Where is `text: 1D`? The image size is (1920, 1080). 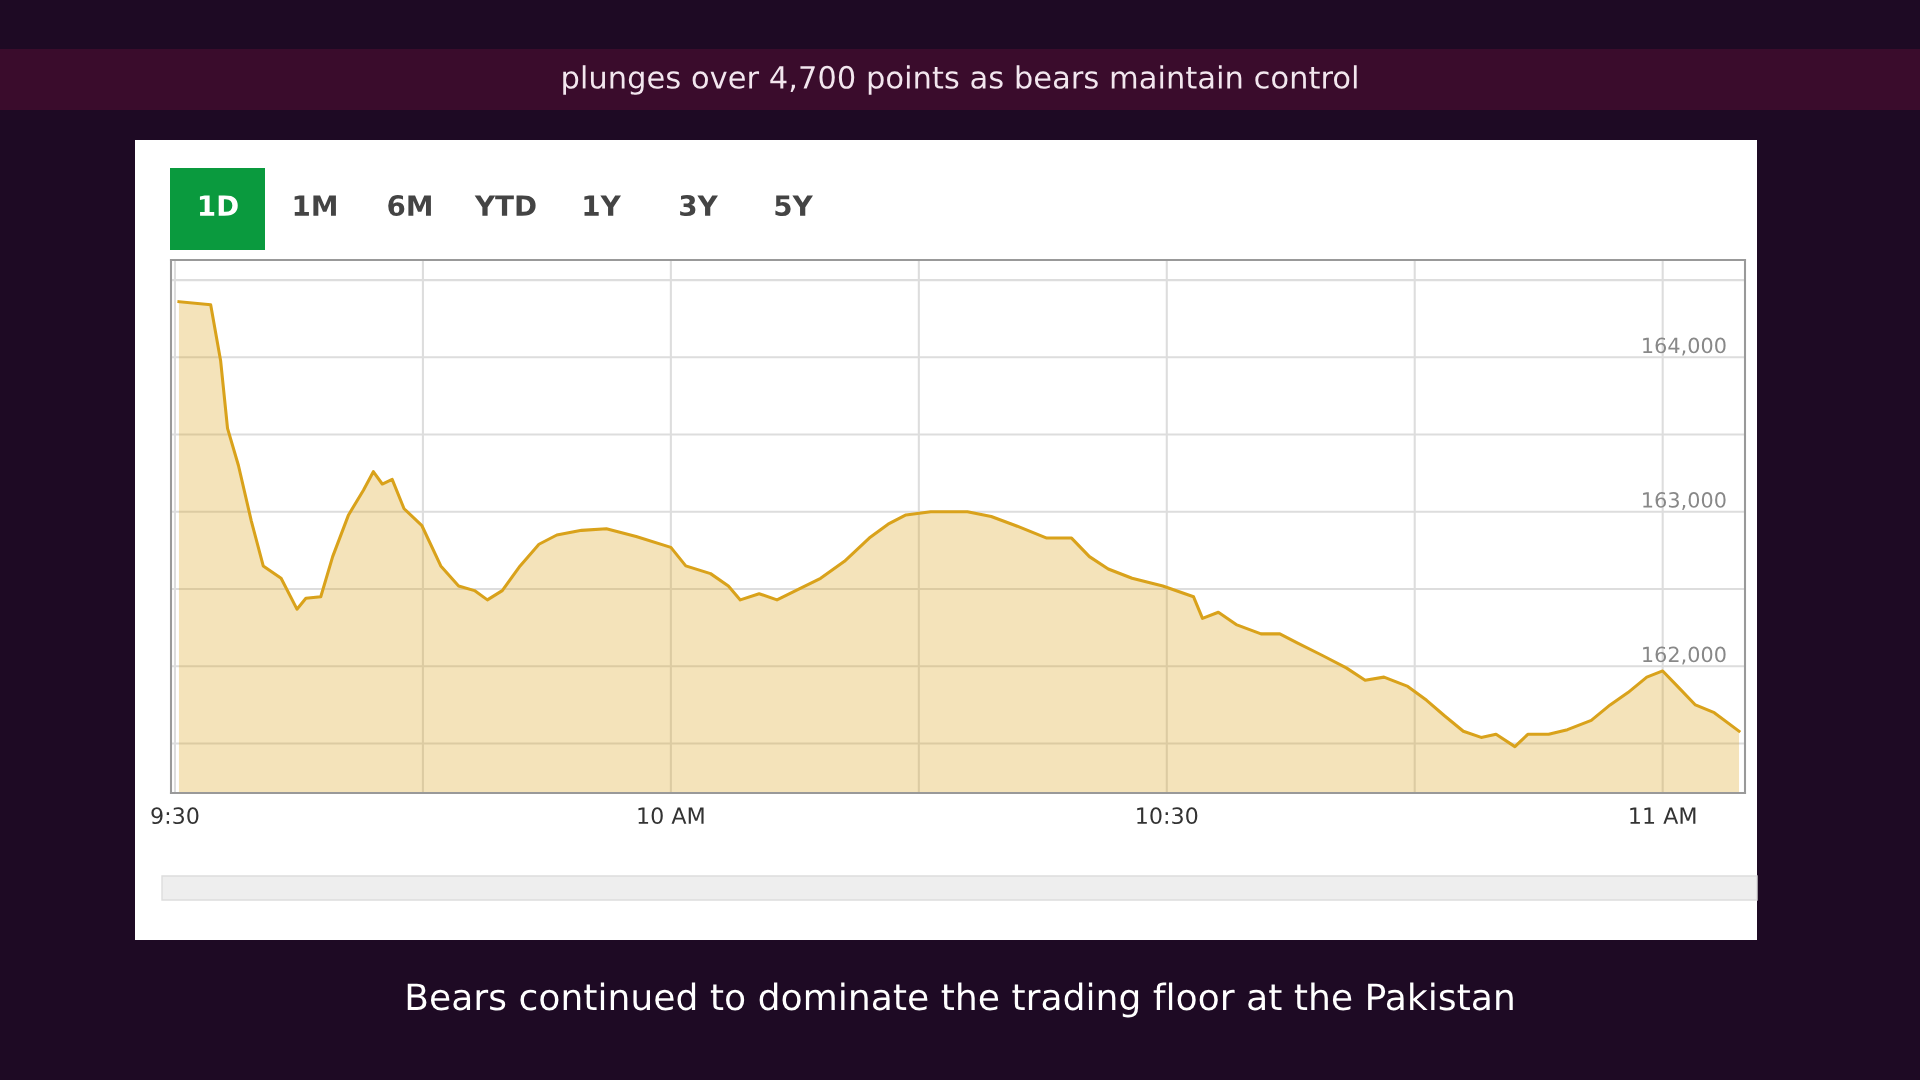 text: 1D is located at coordinates (218, 205).